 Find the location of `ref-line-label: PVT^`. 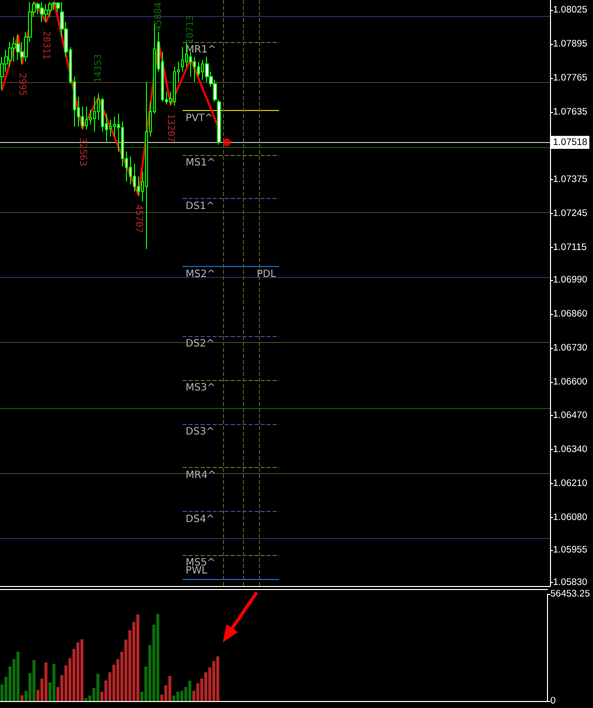

ref-line-label: PVT^ is located at coordinates (200, 118).